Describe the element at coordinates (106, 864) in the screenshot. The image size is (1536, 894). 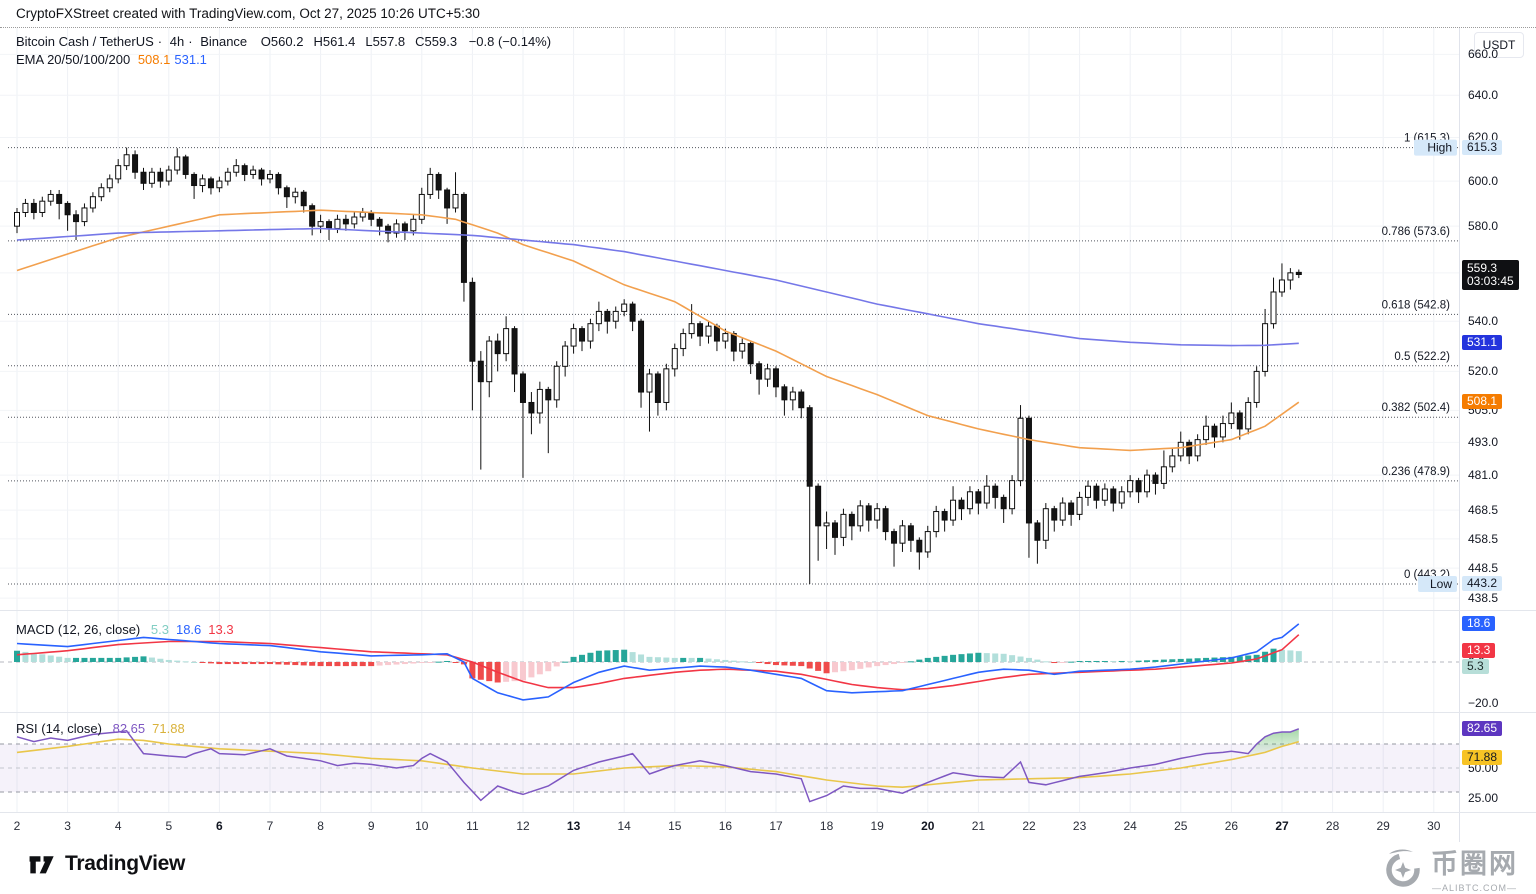
I see `tradingview-logo: TradingView` at that location.